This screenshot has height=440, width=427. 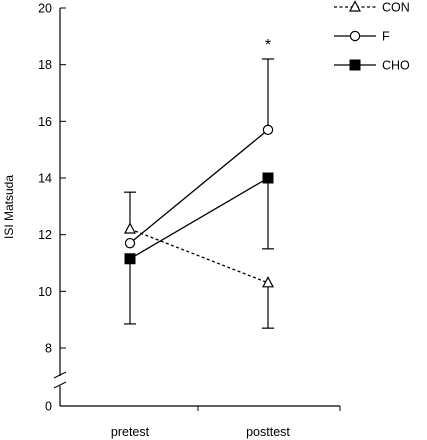 I want to click on data-point-con-pretest, so click(x=130, y=228).